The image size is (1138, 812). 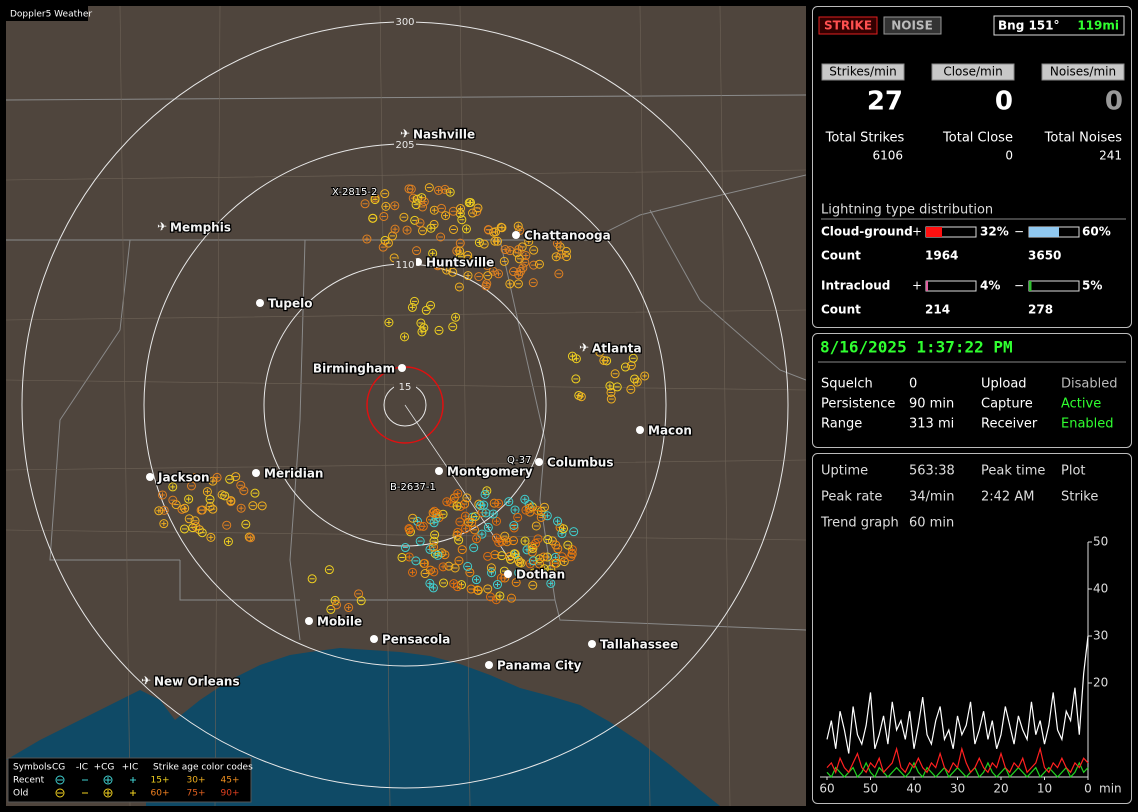 What do you see at coordinates (1083, 72) in the screenshot?
I see `rate-header-text: Noises/min` at bounding box center [1083, 72].